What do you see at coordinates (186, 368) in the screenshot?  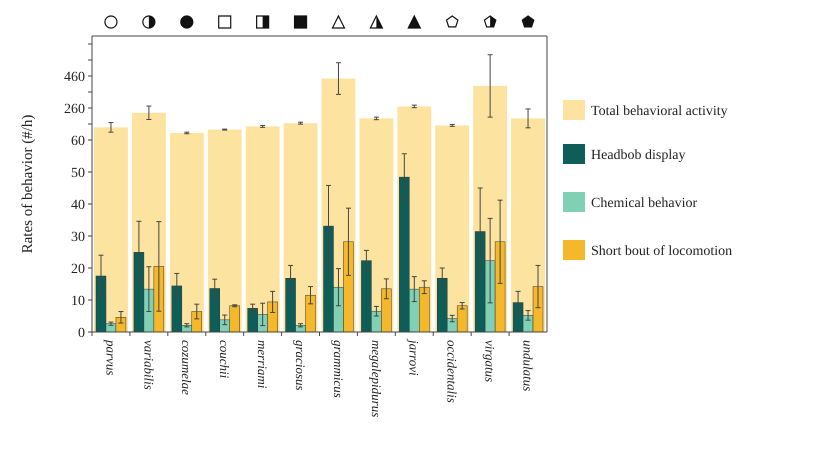 I see `x-tick-label: cozumelae` at bounding box center [186, 368].